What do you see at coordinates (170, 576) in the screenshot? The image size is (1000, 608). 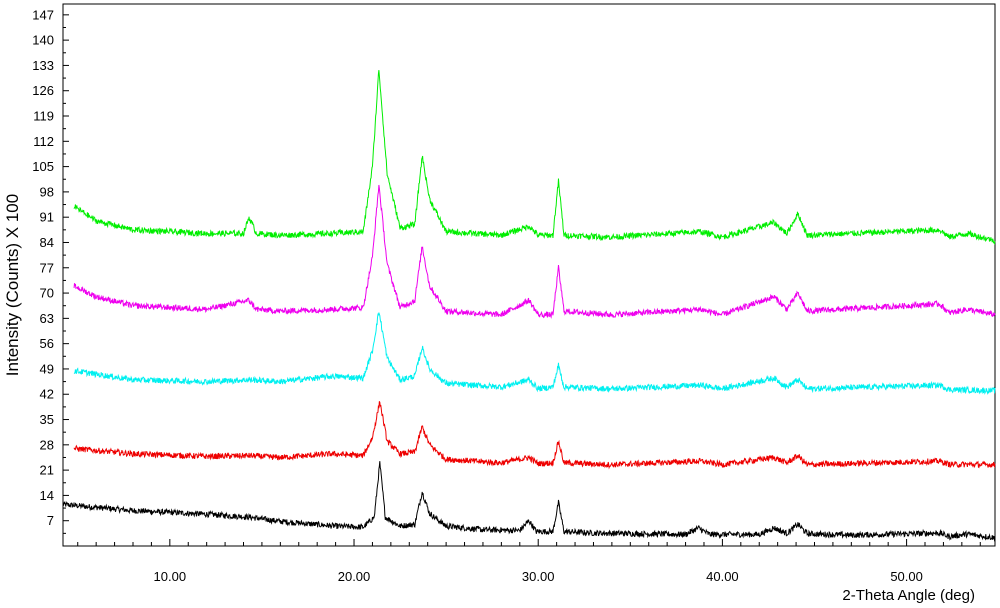 I see `x-tick-label: 10.00` at bounding box center [170, 576].